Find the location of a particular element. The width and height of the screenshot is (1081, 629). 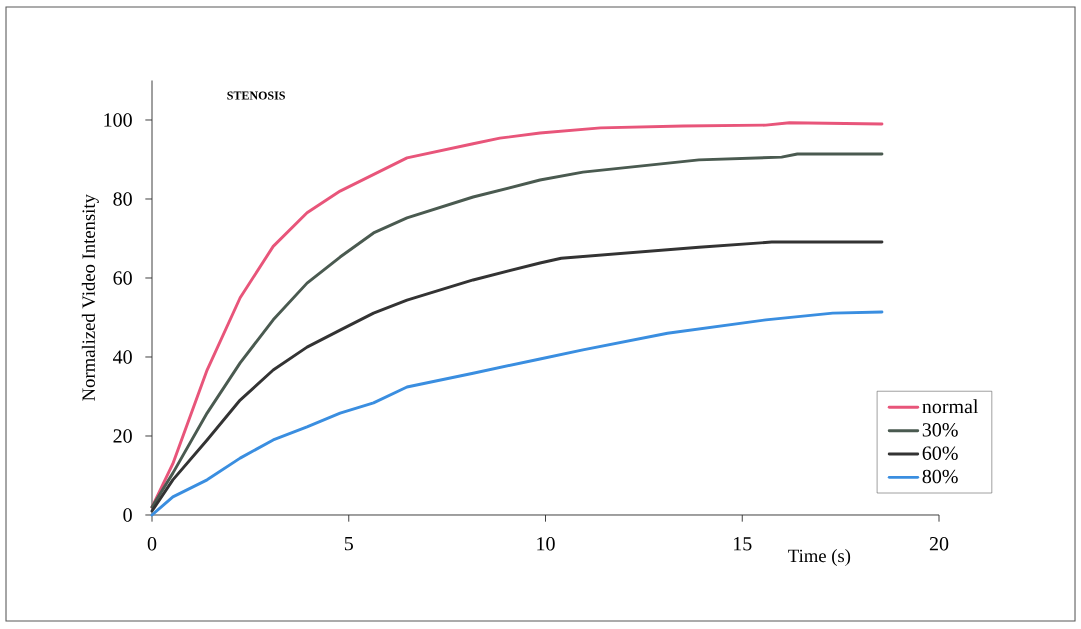

text: STENOSIS is located at coordinates (256, 95).